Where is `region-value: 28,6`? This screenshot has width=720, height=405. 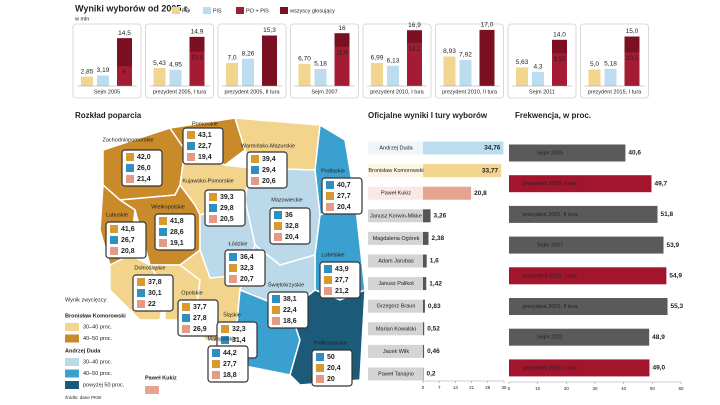
region-value: 28,6 is located at coordinates (177, 232).